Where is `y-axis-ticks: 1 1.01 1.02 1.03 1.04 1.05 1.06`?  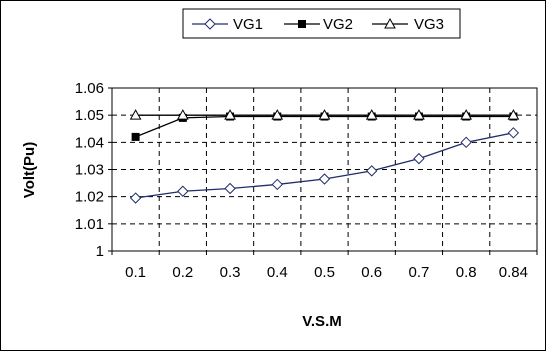
y-axis-ticks: 1 1.01 1.02 1.03 1.04 1.05 1.06 is located at coordinates (93, 170).